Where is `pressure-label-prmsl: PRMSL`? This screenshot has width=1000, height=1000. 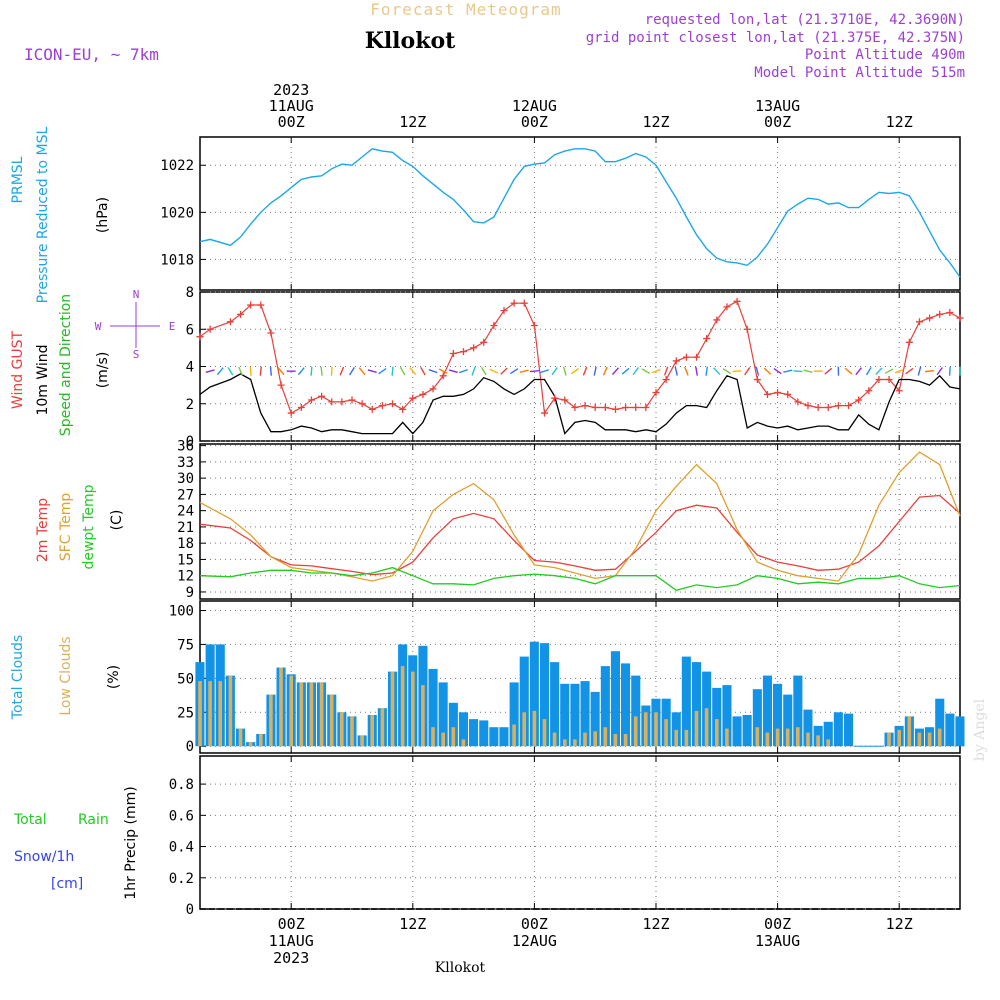 pressure-label-prmsl: PRMSL is located at coordinates (18, 179).